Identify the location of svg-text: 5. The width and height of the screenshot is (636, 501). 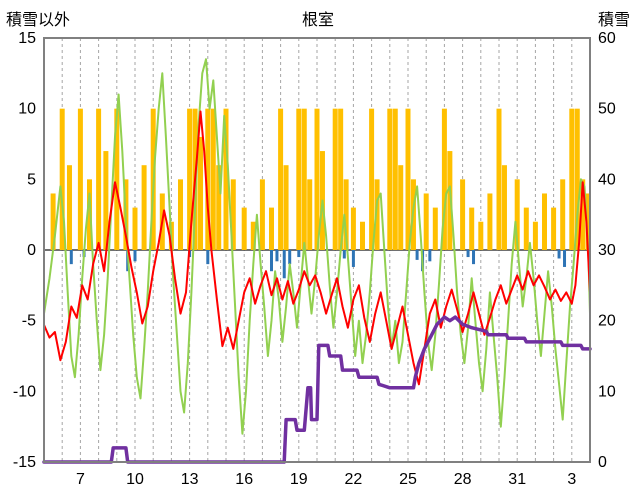
(31, 179).